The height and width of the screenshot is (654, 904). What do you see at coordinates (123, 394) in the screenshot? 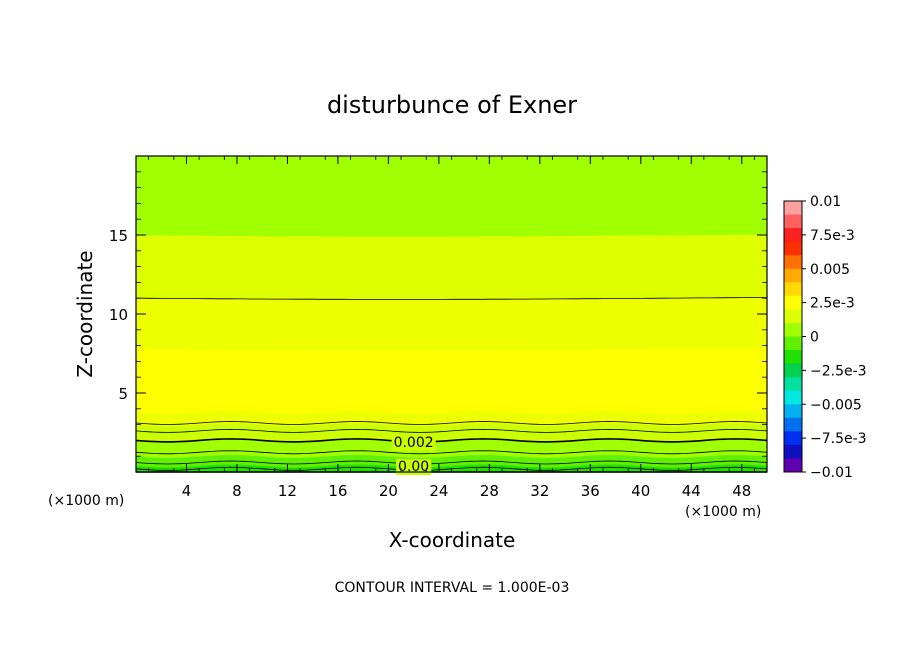
I see `y-tick-label-0: 5` at bounding box center [123, 394].